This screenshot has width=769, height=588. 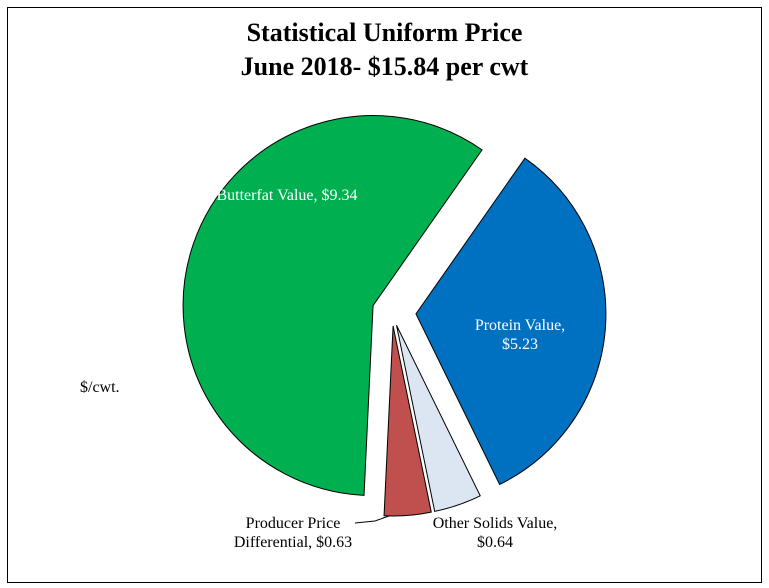 I want to click on slice-label: Other Solids Value, $0.64, so click(x=495, y=533).